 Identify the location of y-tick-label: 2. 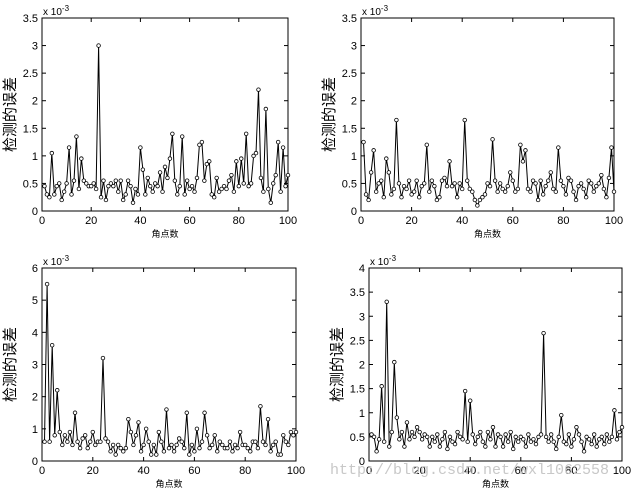
(354, 102).